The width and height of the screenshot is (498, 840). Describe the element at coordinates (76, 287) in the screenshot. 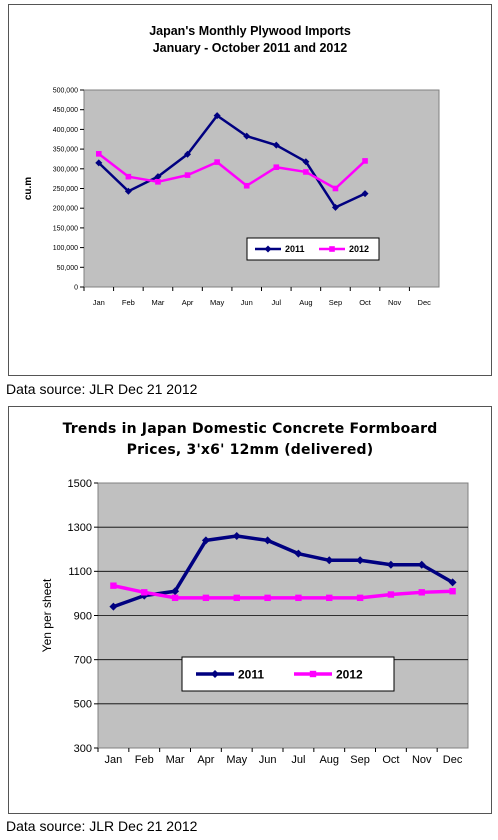

I see `y-tick-label: 0` at that location.